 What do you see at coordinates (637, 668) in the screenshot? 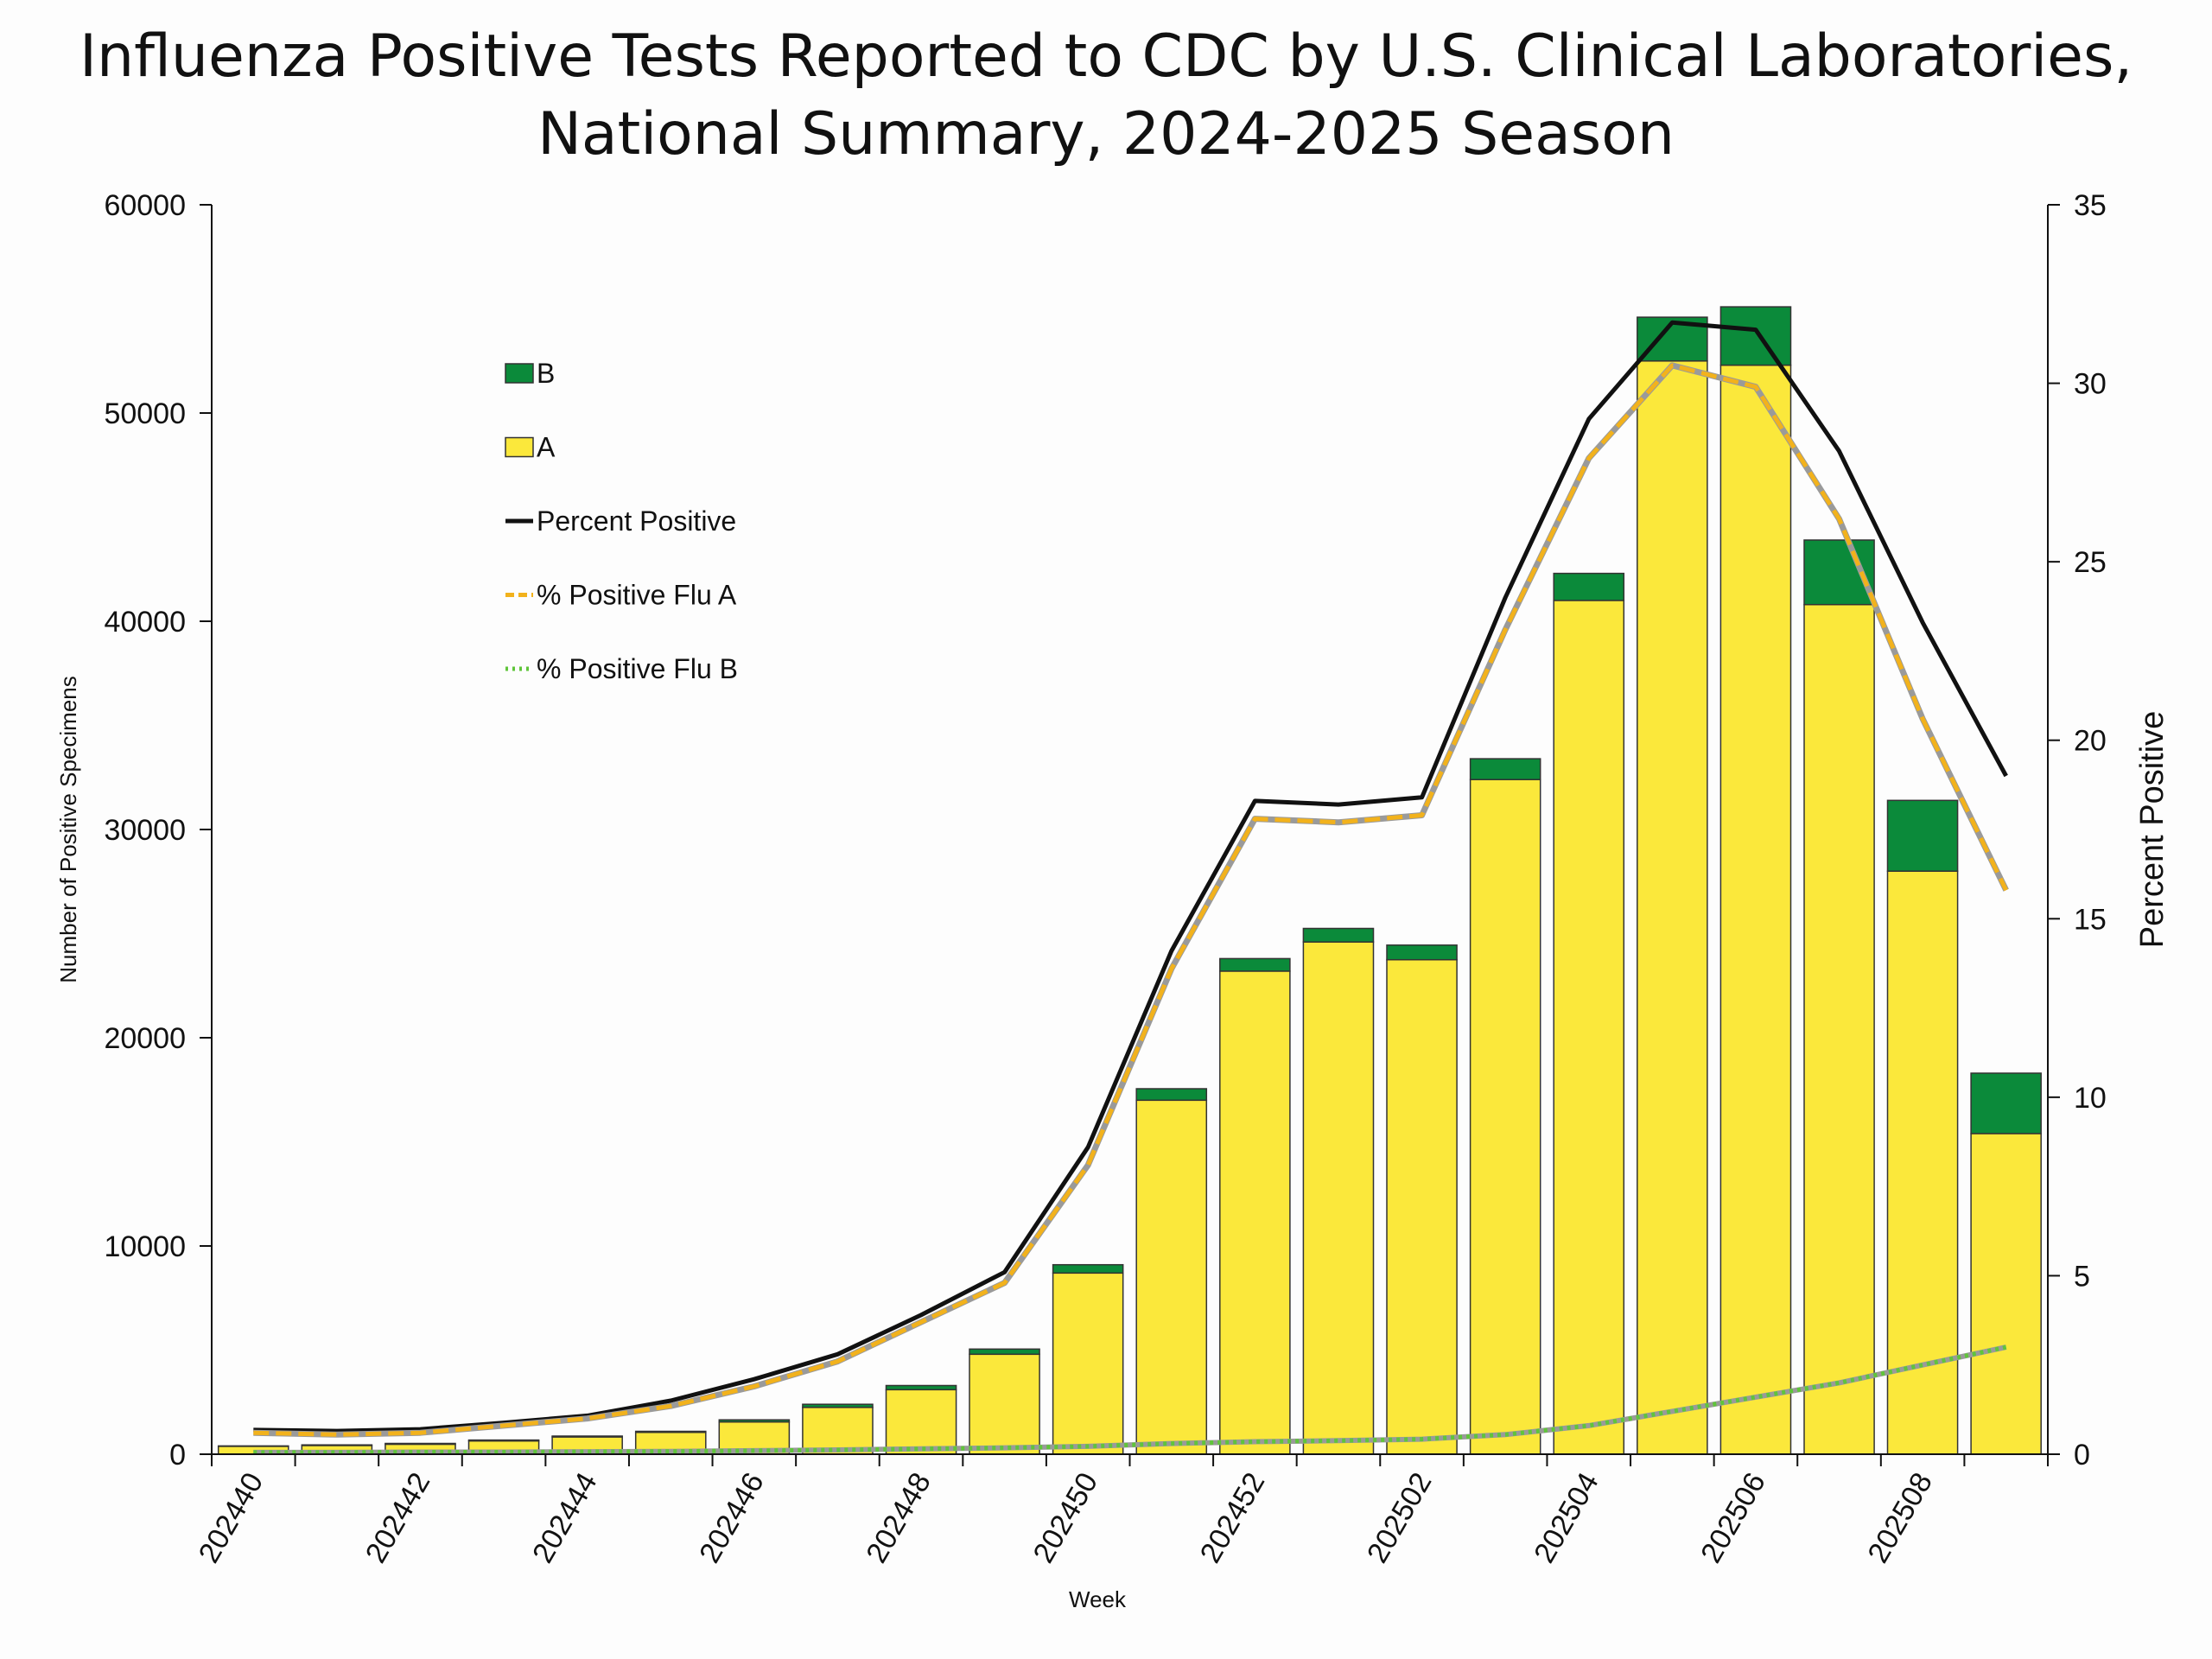
I see `legend-positive-flu-b-label: % Positive Flu B` at bounding box center [637, 668].